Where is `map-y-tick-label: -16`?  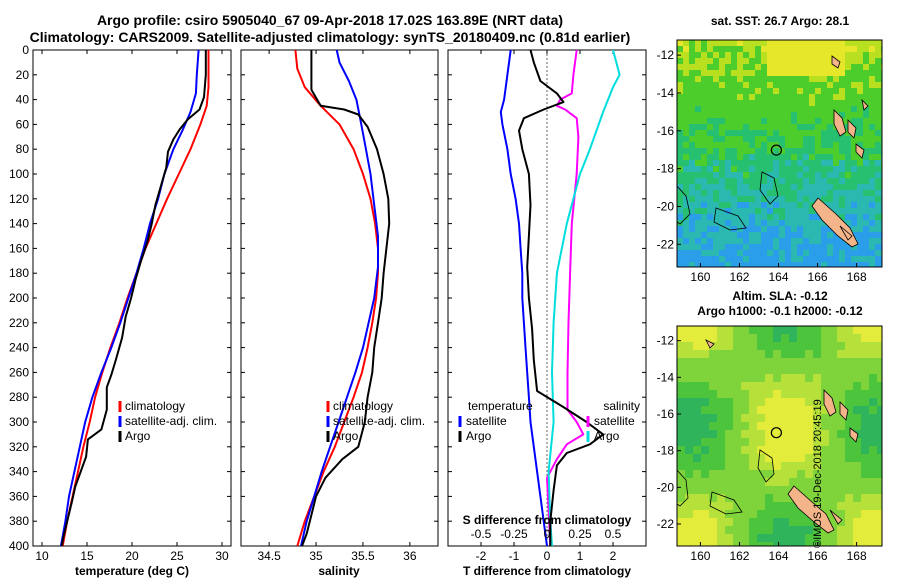 map-y-tick-label: -16 is located at coordinates (666, 414).